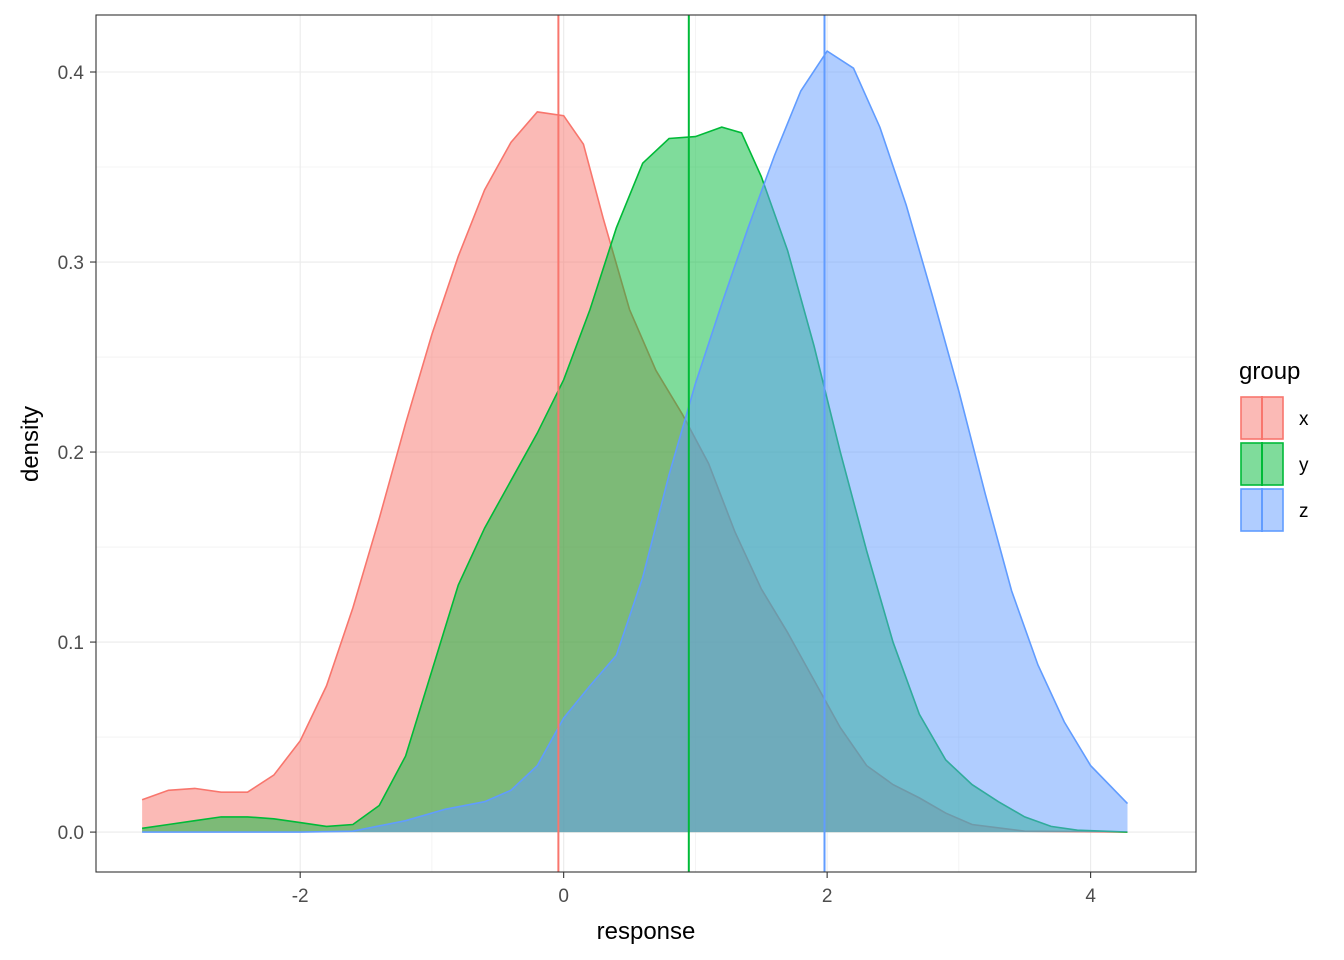 This screenshot has height=960, width=1344. I want to click on y-axis: 0.0 0.1 0.2 0.3 0.4, so click(77, 453).